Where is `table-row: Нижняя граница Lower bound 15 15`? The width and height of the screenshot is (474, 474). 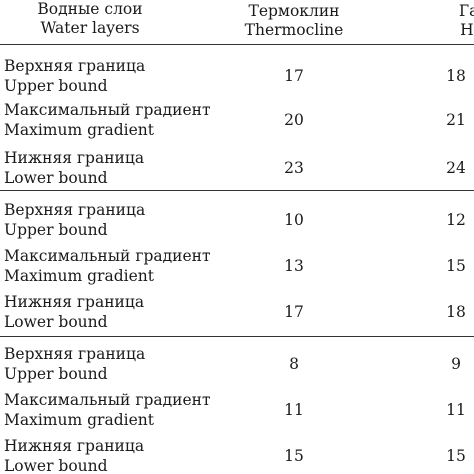
table-row: Нижняя граница Lower bound 15 15 is located at coordinates (237, 455).